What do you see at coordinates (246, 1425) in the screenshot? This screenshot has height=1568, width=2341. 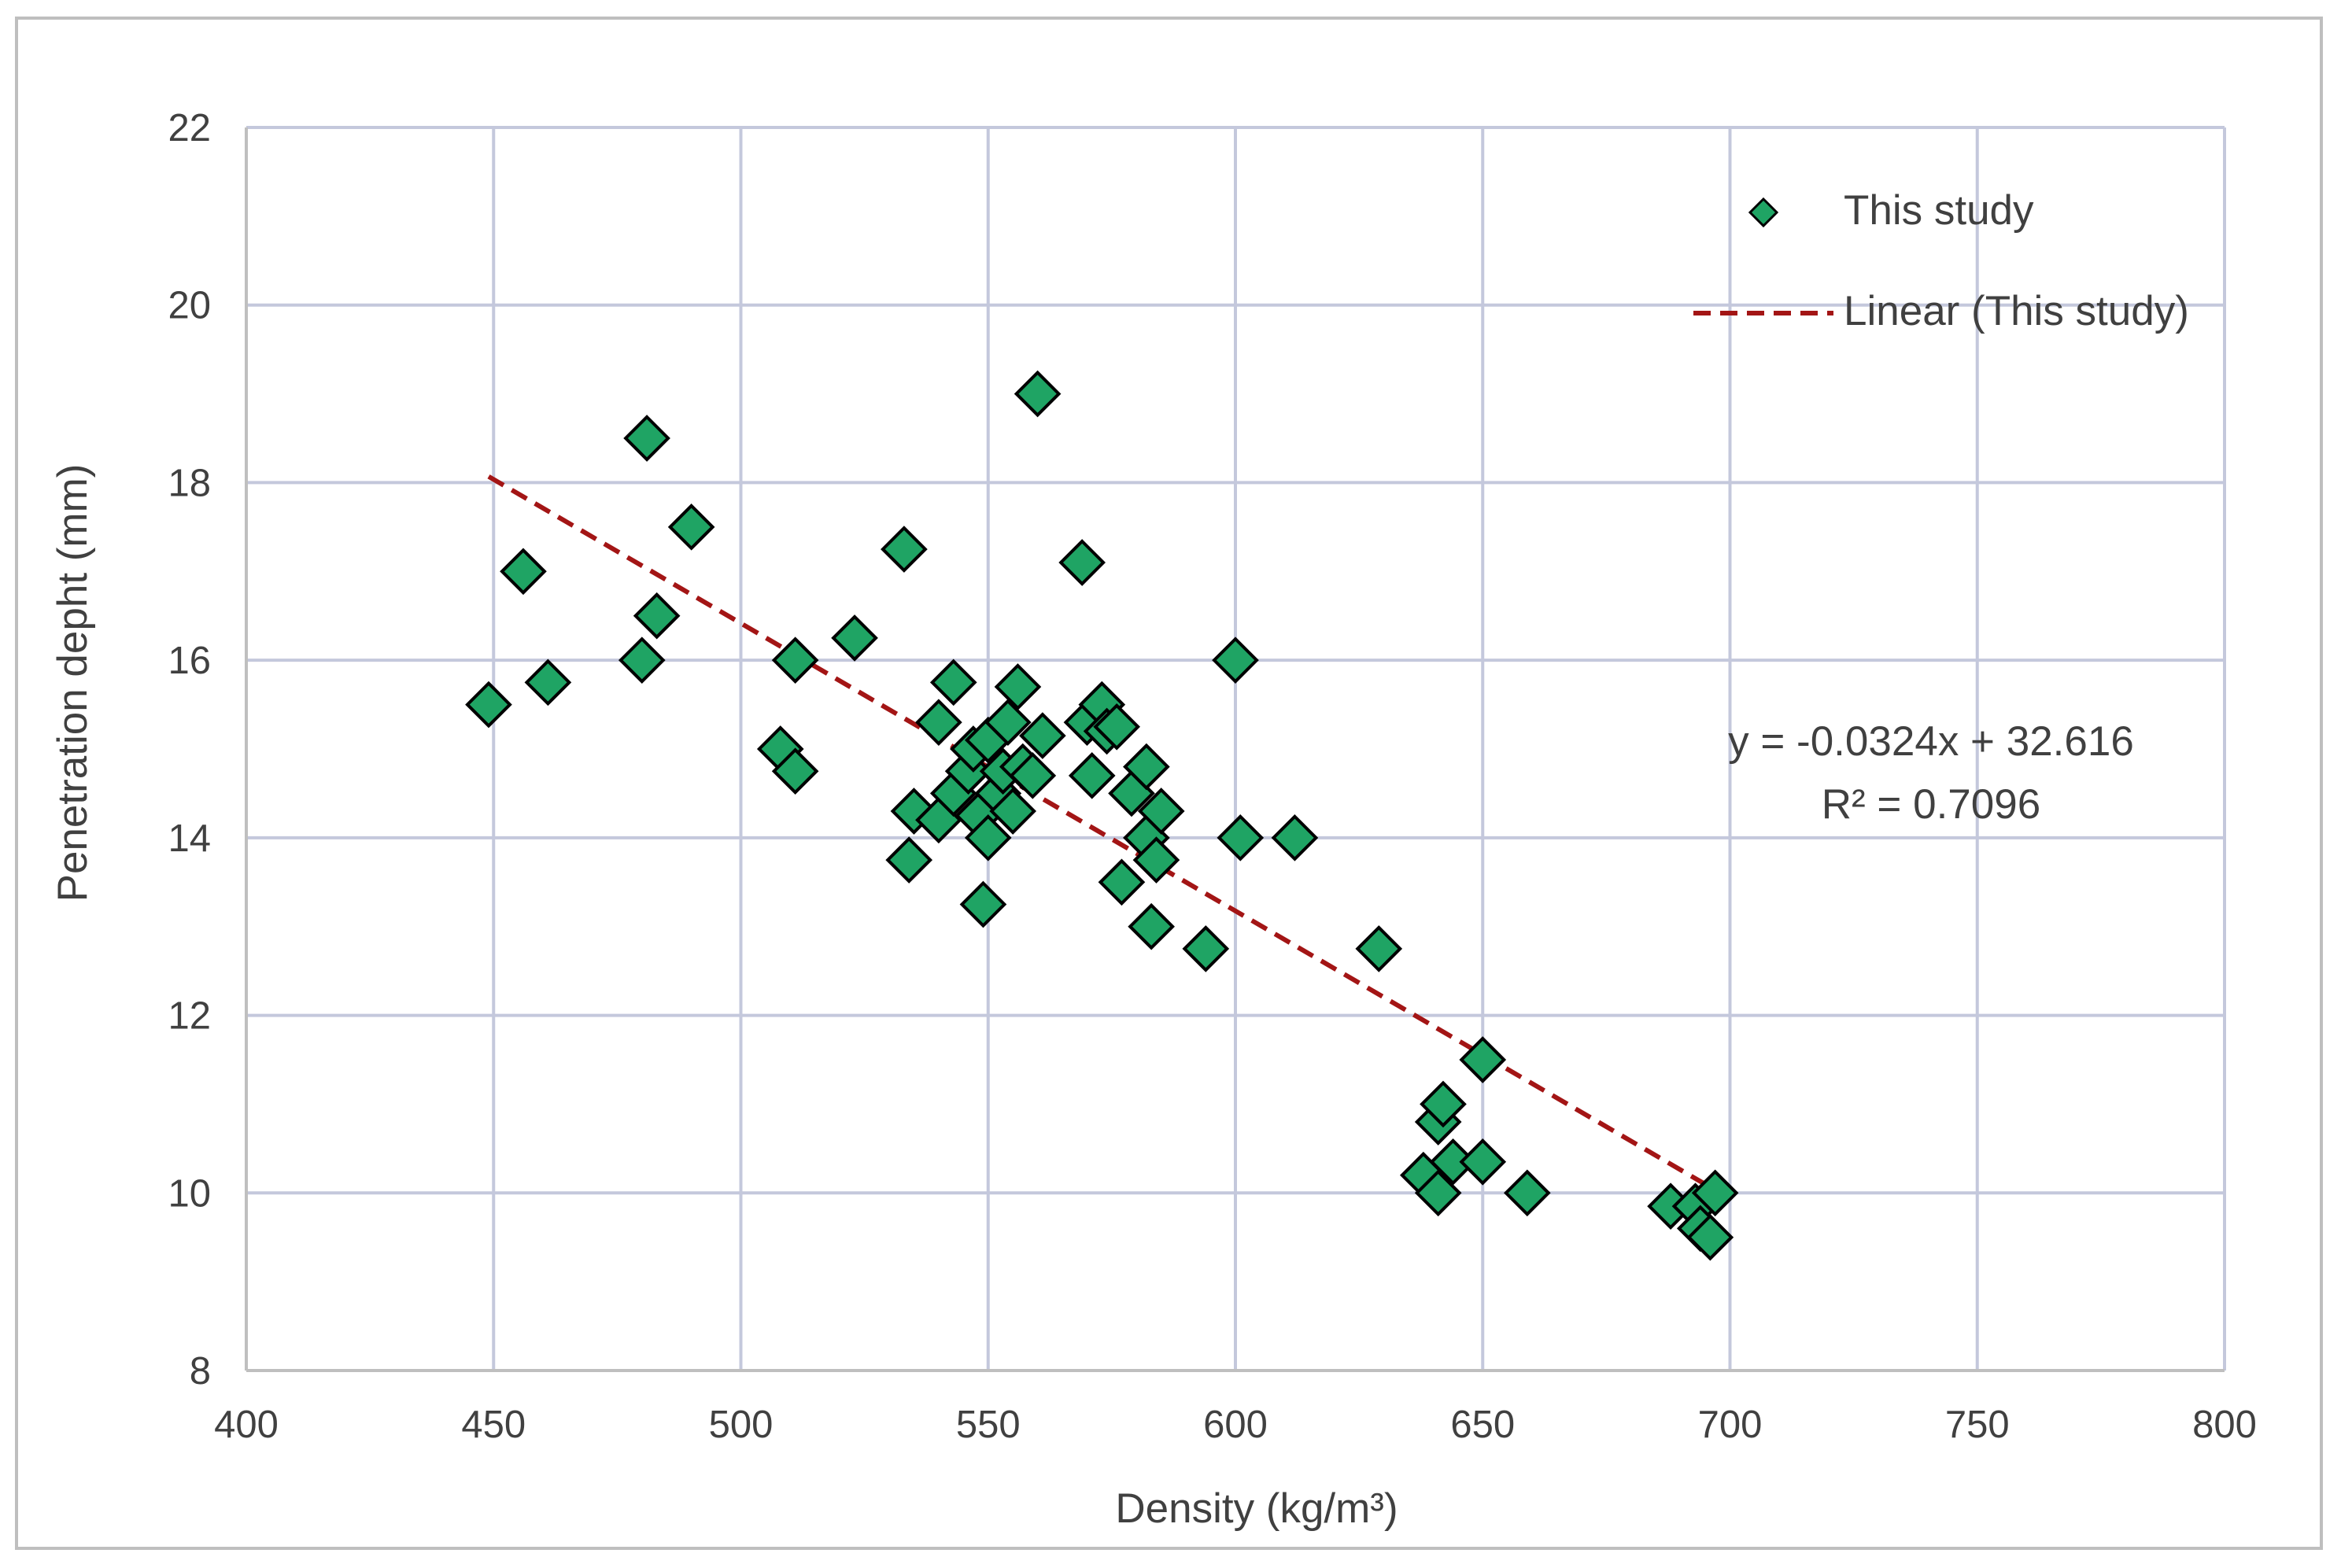 I see `x-tick-label: 400` at bounding box center [246, 1425].